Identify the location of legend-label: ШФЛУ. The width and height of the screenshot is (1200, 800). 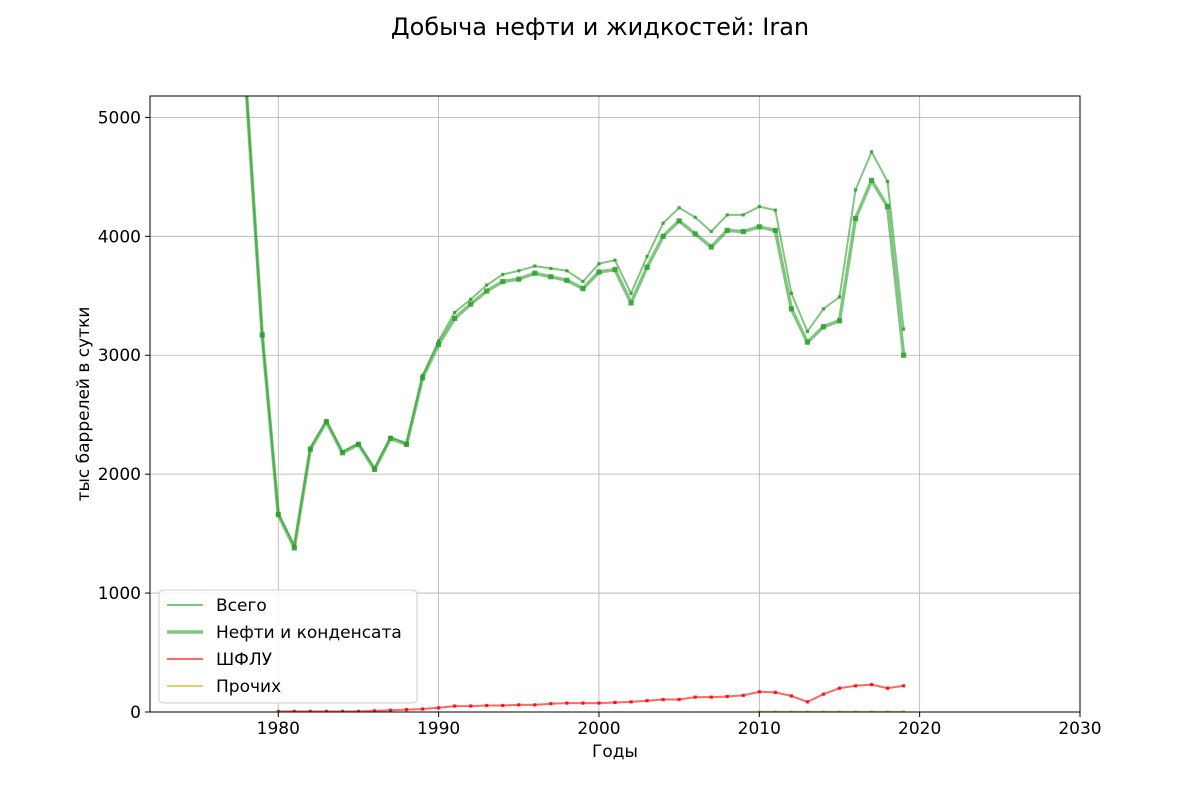
(244, 660).